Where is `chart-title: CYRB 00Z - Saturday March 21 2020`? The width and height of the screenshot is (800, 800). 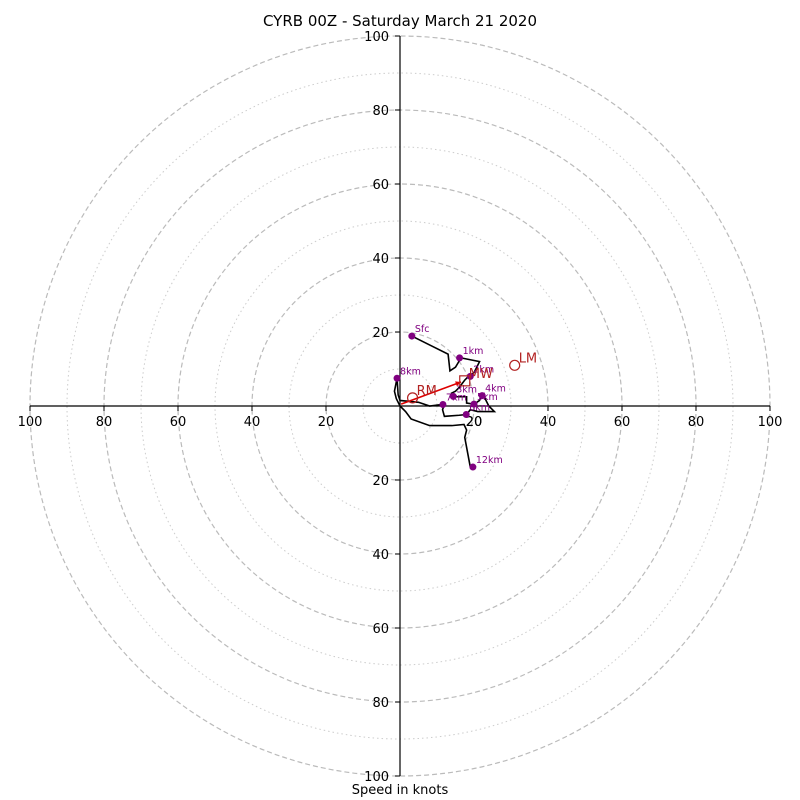
chart-title: CYRB 00Z - Saturday March 21 2020 is located at coordinates (400, 21).